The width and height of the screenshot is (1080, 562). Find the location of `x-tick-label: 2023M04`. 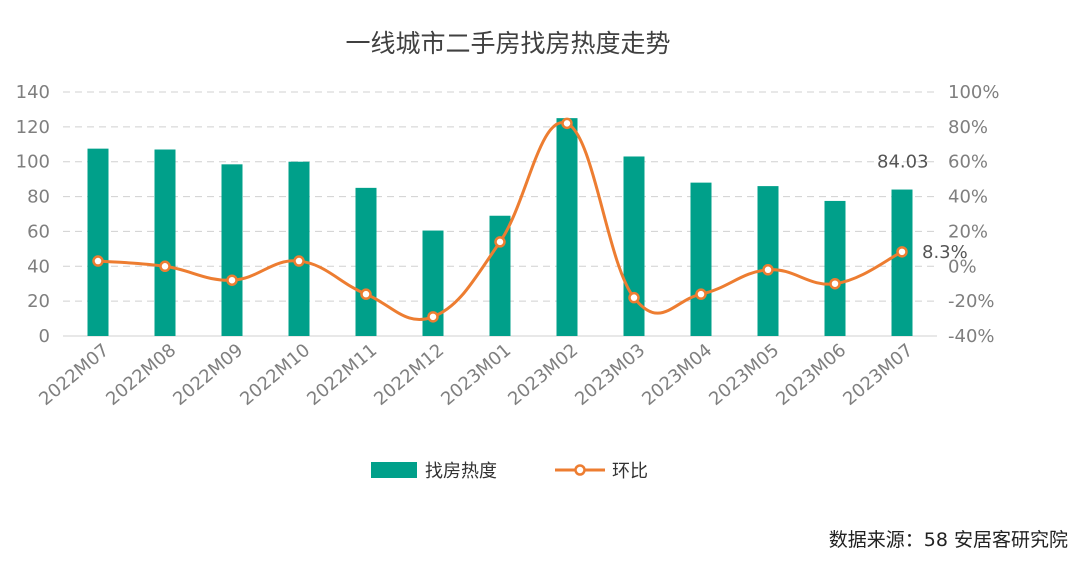

x-tick-label: 2023M04 is located at coordinates (677, 375).